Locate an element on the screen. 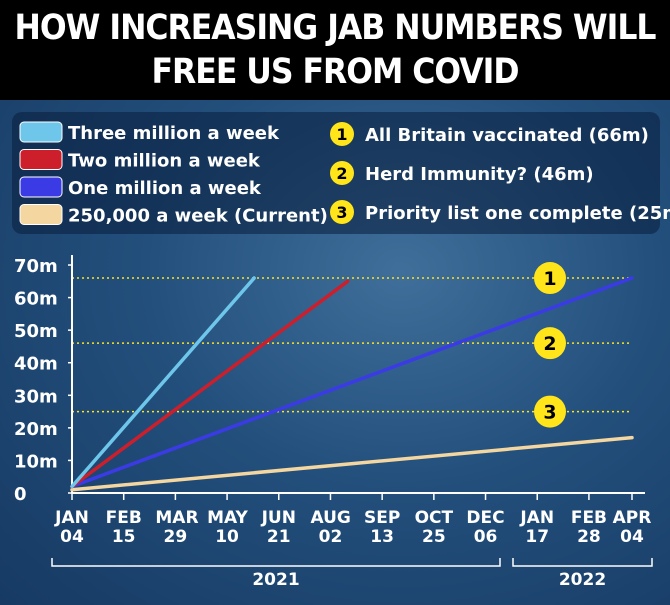 Image resolution: width=670 pixels, height=605 pixels. reference-marker-number: 3 is located at coordinates (549, 413).